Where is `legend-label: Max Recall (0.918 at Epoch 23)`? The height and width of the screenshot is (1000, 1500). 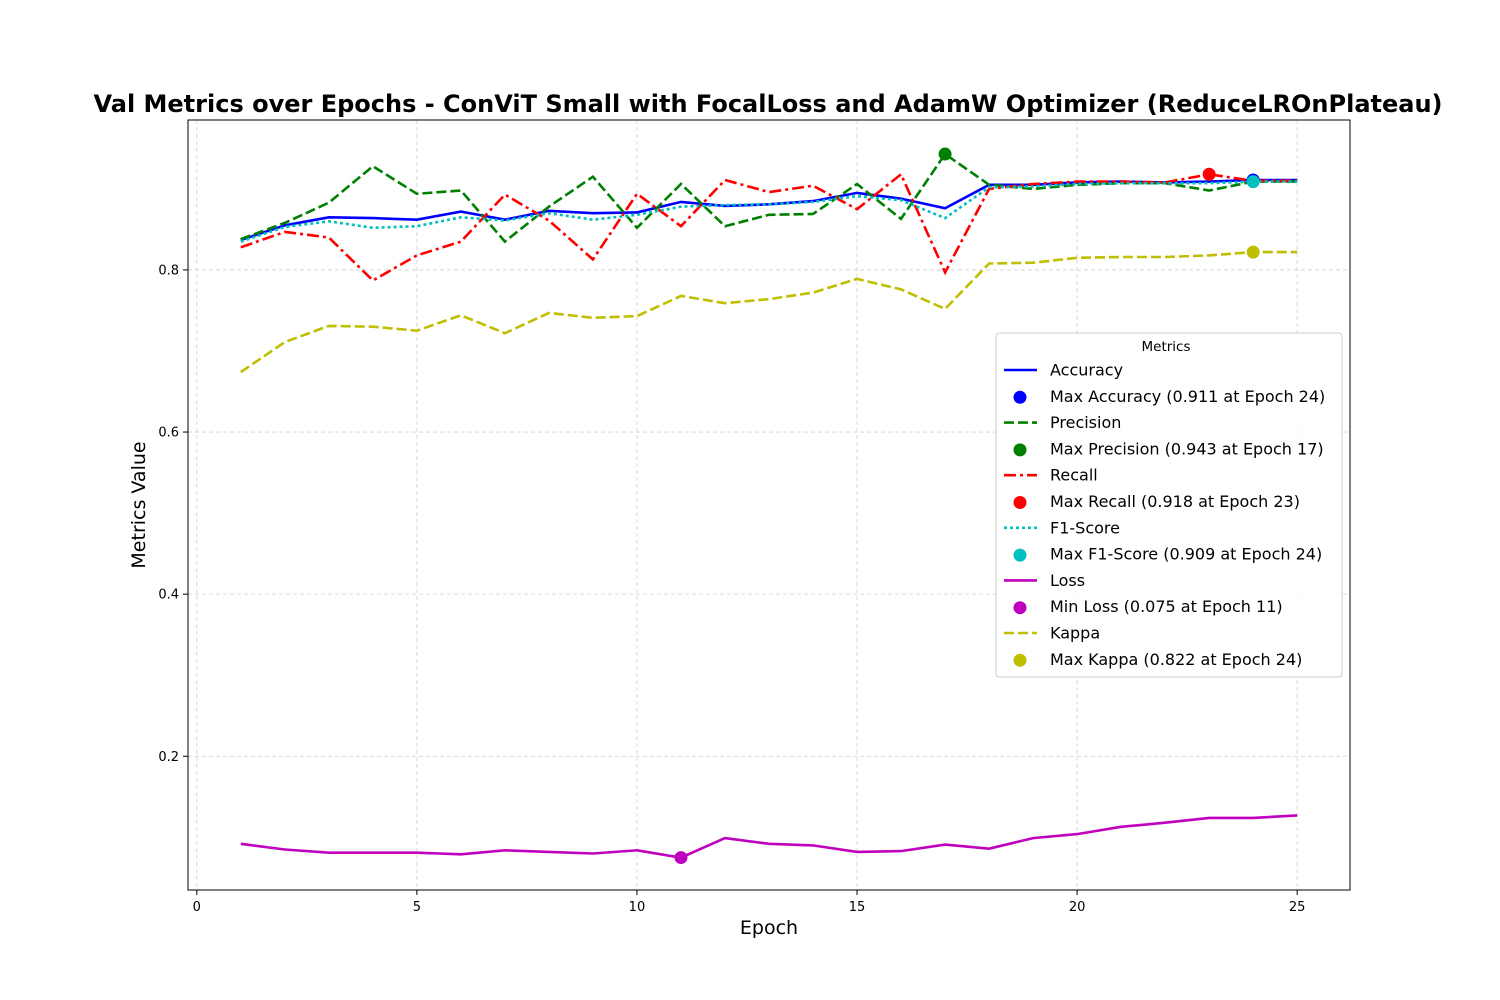
legend-label: Max Recall (0.918 at Epoch 23) is located at coordinates (1175, 501).